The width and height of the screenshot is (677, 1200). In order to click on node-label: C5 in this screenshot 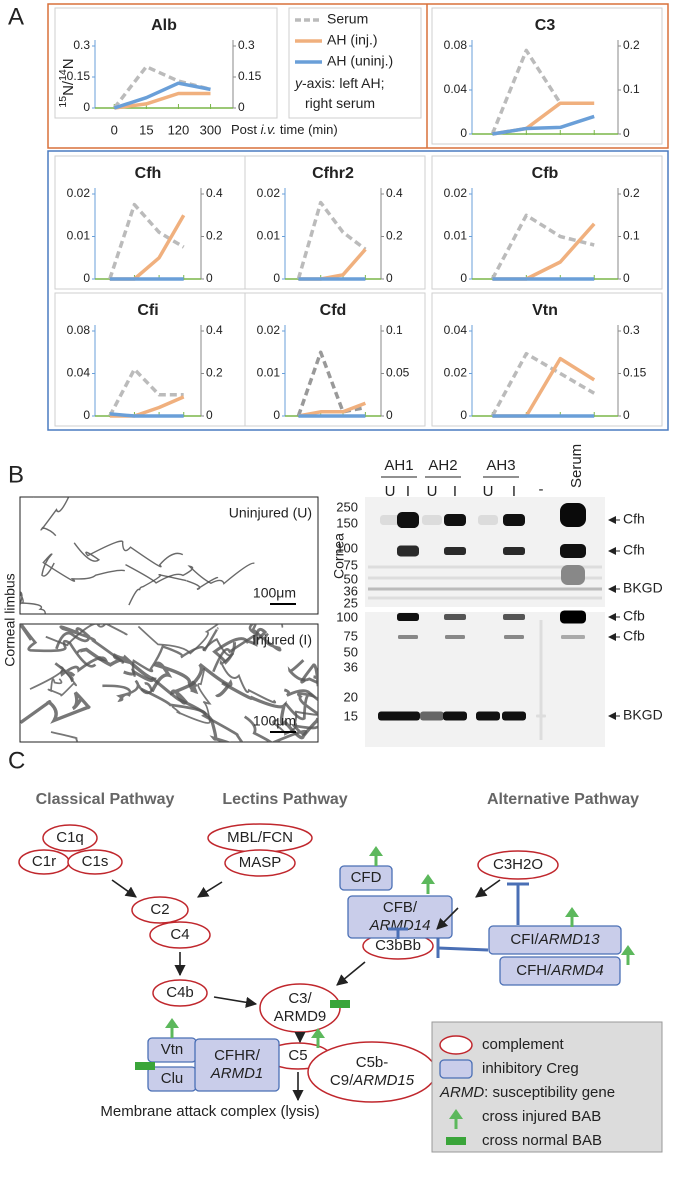, I will do `click(297, 1055)`.